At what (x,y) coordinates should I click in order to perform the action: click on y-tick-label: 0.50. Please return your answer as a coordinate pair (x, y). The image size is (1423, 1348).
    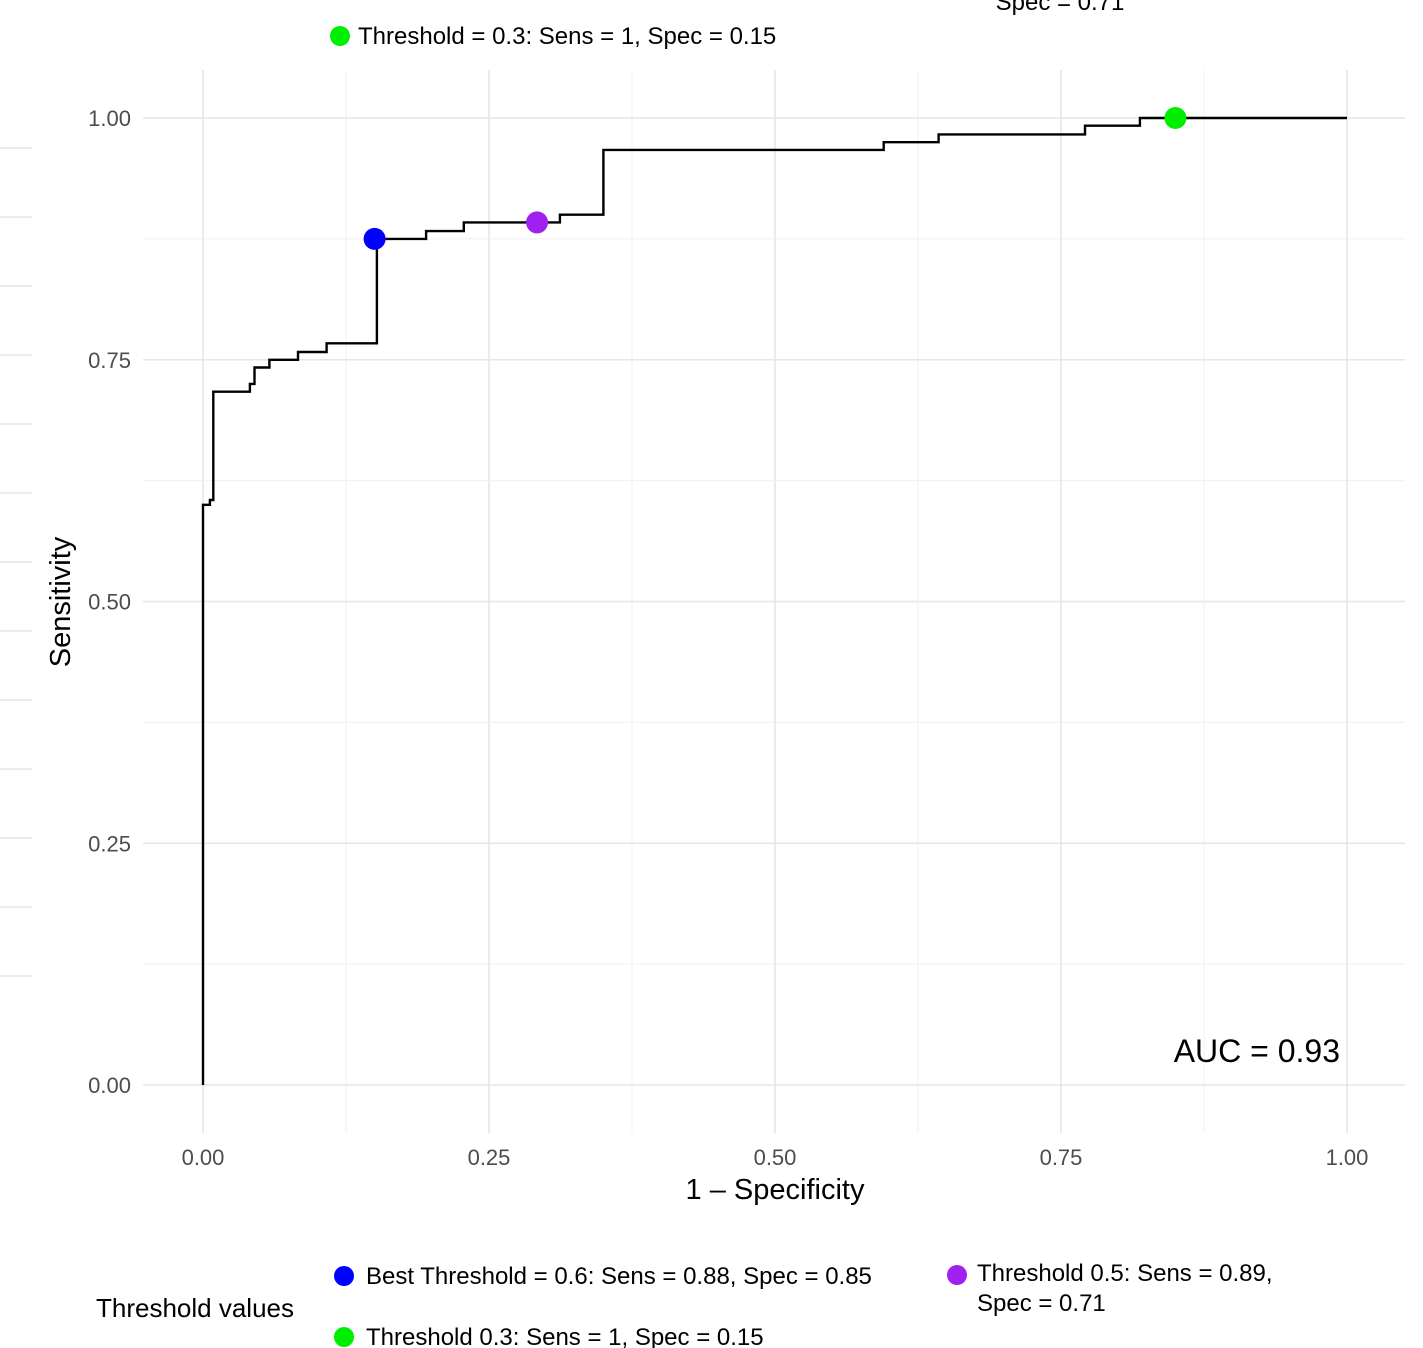
    Looking at the image, I should click on (109, 602).